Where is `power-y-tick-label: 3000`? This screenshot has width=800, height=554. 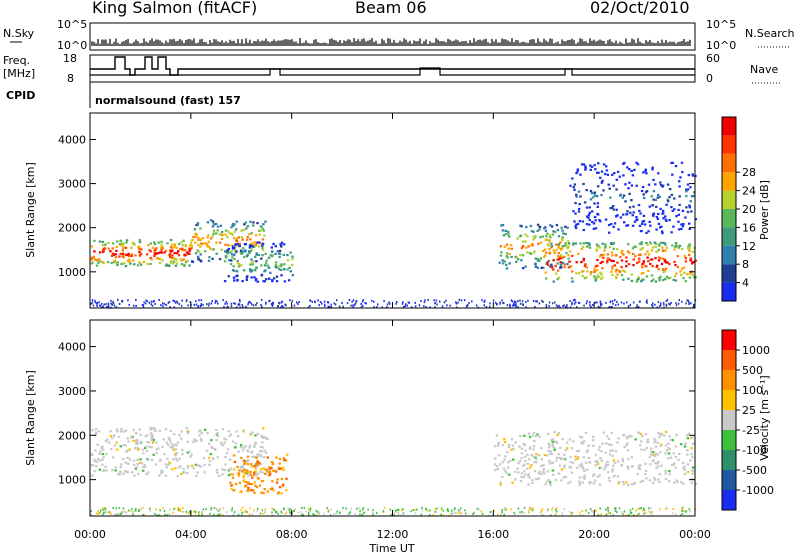
power-y-tick-label: 3000 is located at coordinates (72, 184).